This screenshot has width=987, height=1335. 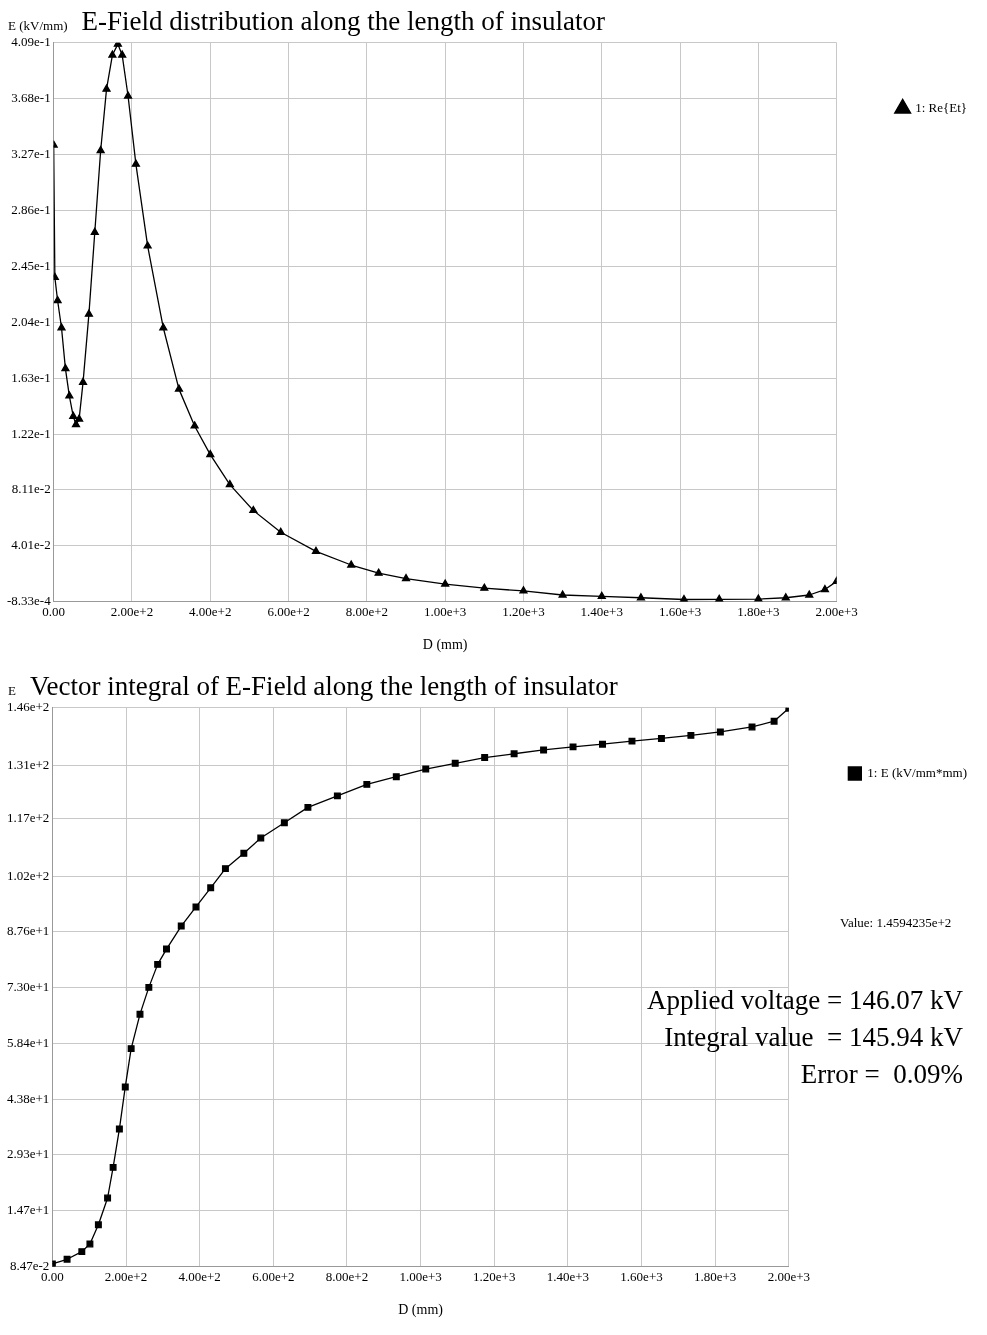 I want to click on x-tick-label: 1.00e+3, so click(x=445, y=611).